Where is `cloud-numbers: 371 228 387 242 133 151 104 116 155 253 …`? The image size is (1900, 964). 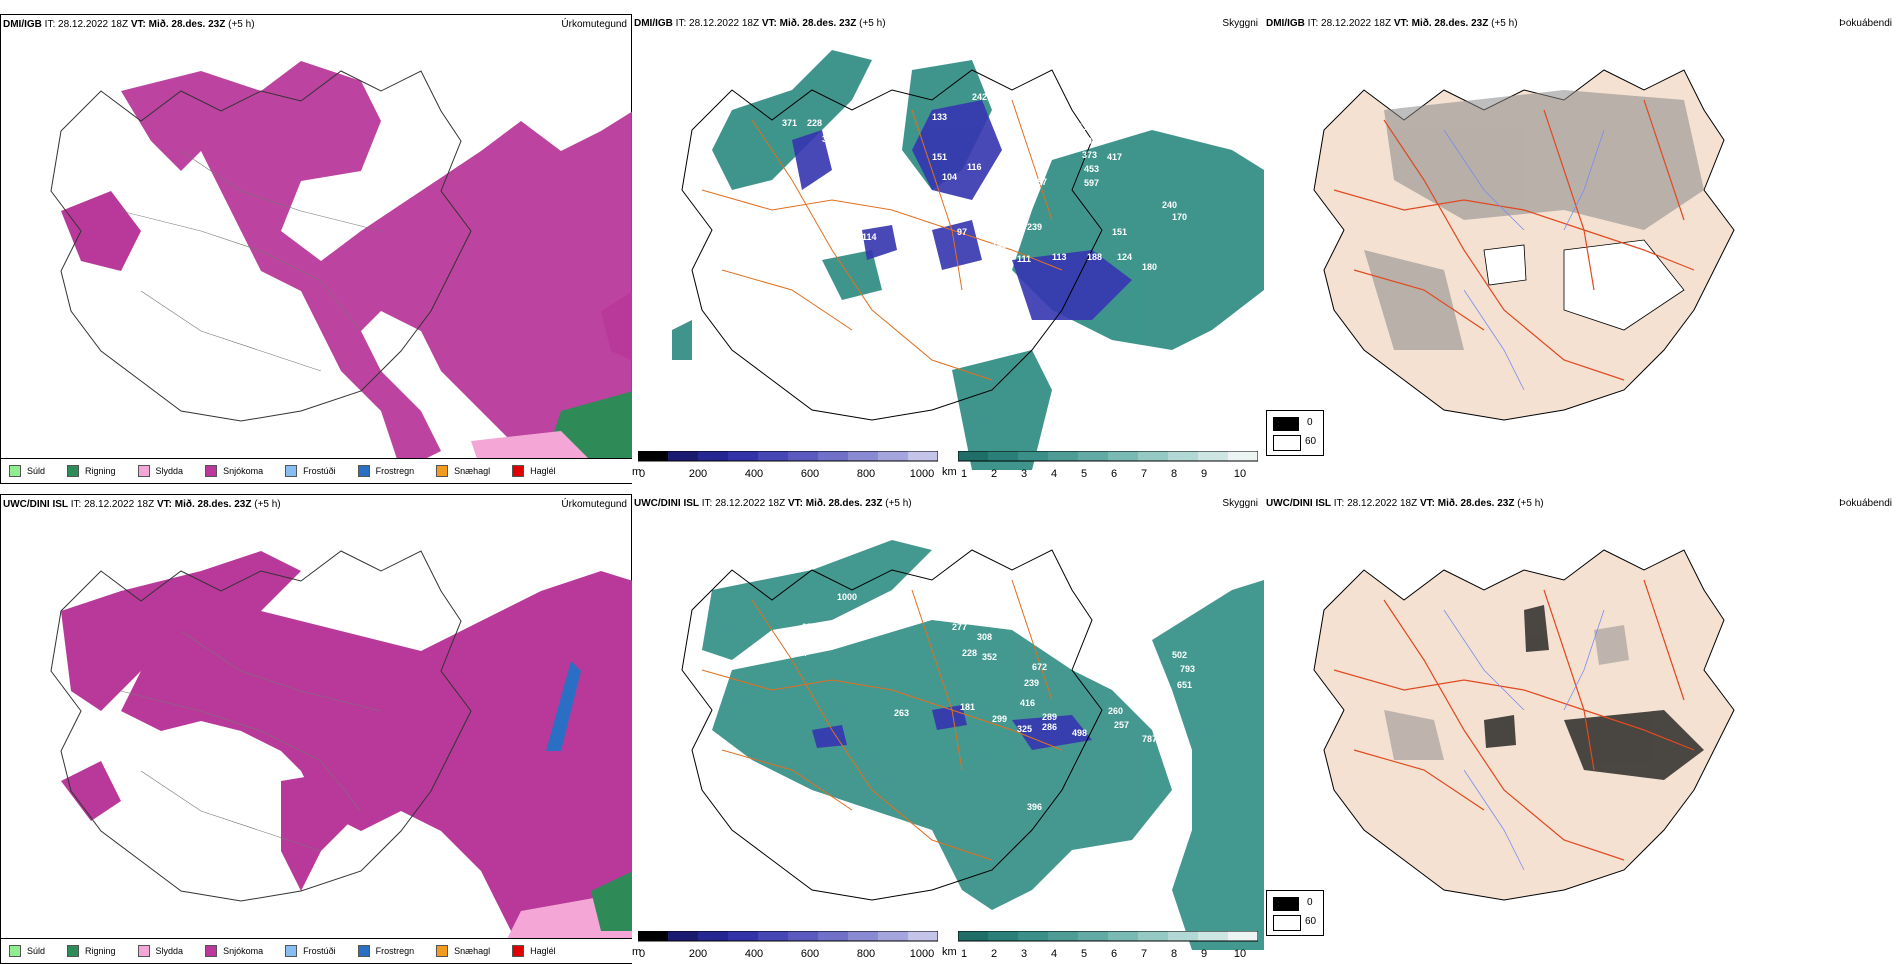
cloud-numbers: 371 228 387 242 133 151 104 116 155 253 … is located at coordinates (984, 212).